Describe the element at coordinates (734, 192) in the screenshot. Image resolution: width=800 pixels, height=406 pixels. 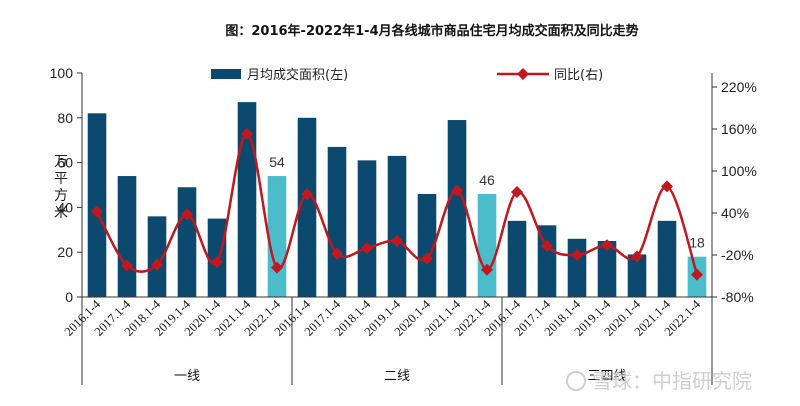
I see `y-axis-right: -80% -20% 40% 100% 160% 220%` at that location.